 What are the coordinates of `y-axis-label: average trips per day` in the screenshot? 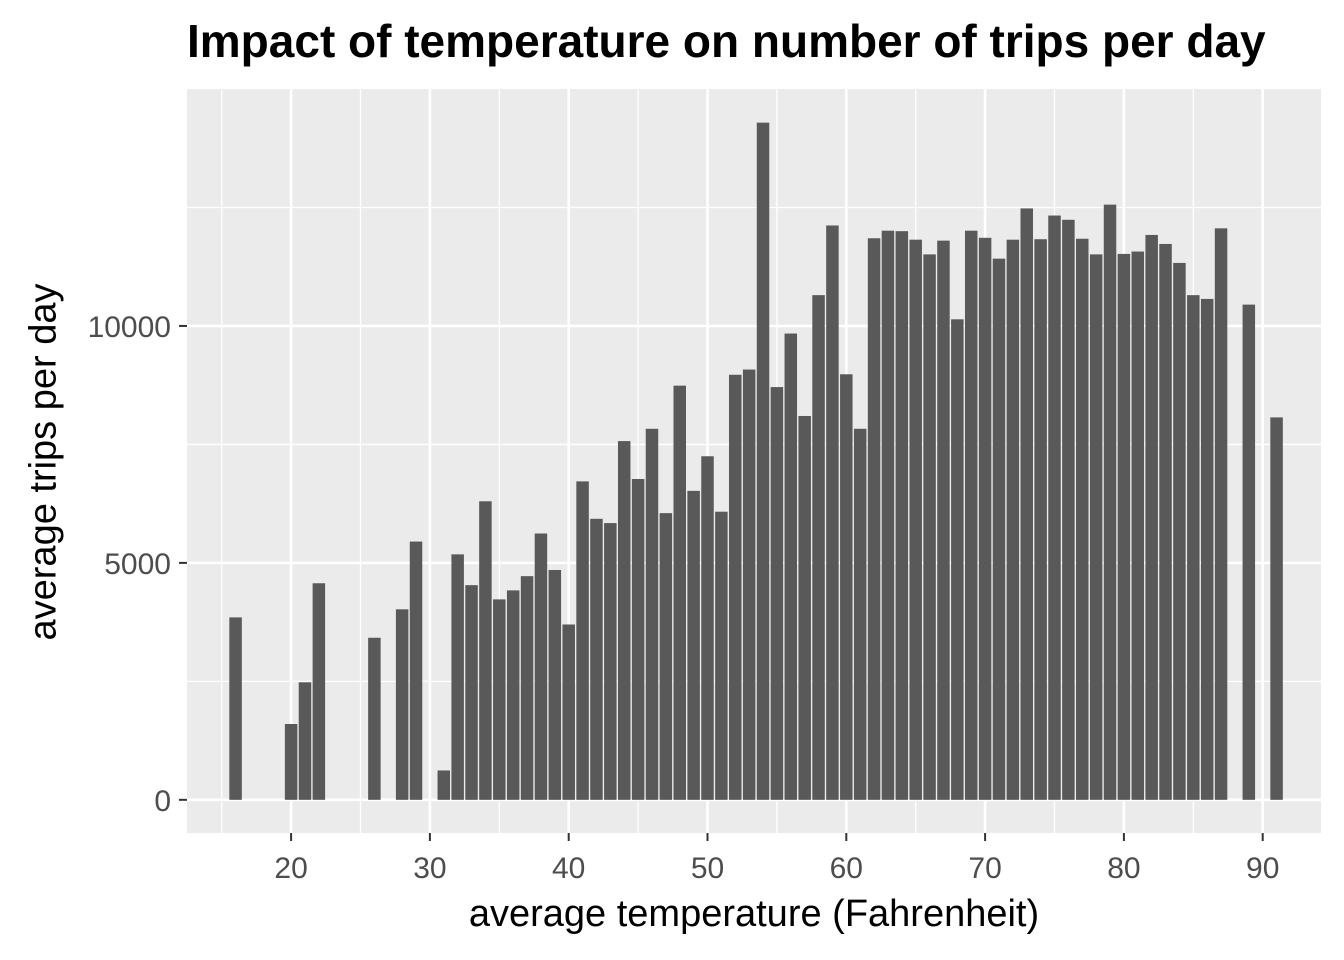 It's located at (43, 462).